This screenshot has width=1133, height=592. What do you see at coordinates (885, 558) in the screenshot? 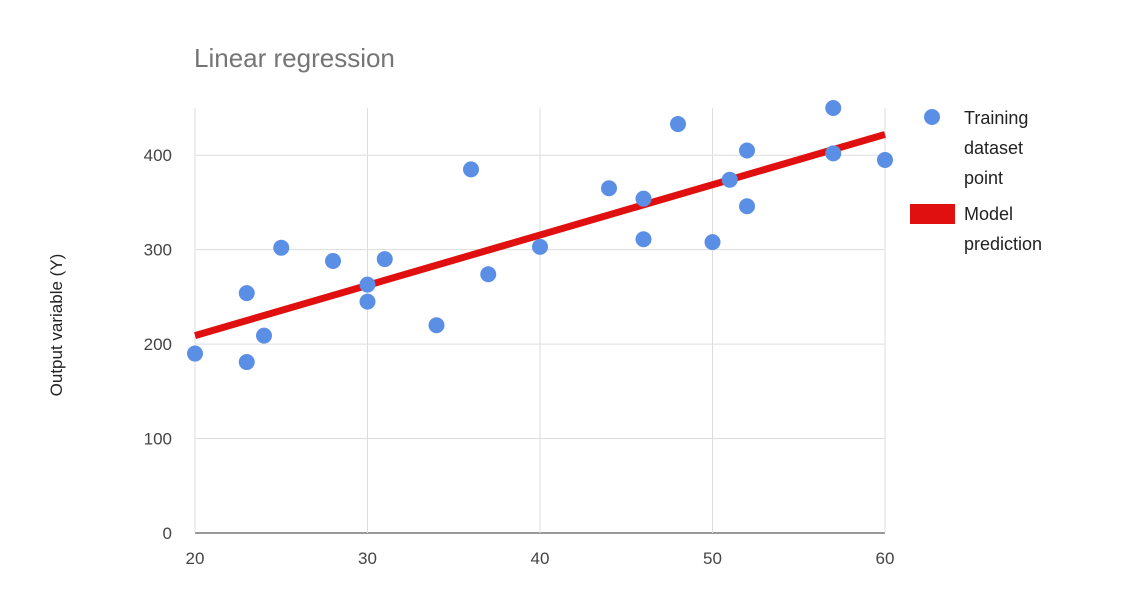
I see `x-tick-label: 60` at bounding box center [885, 558].